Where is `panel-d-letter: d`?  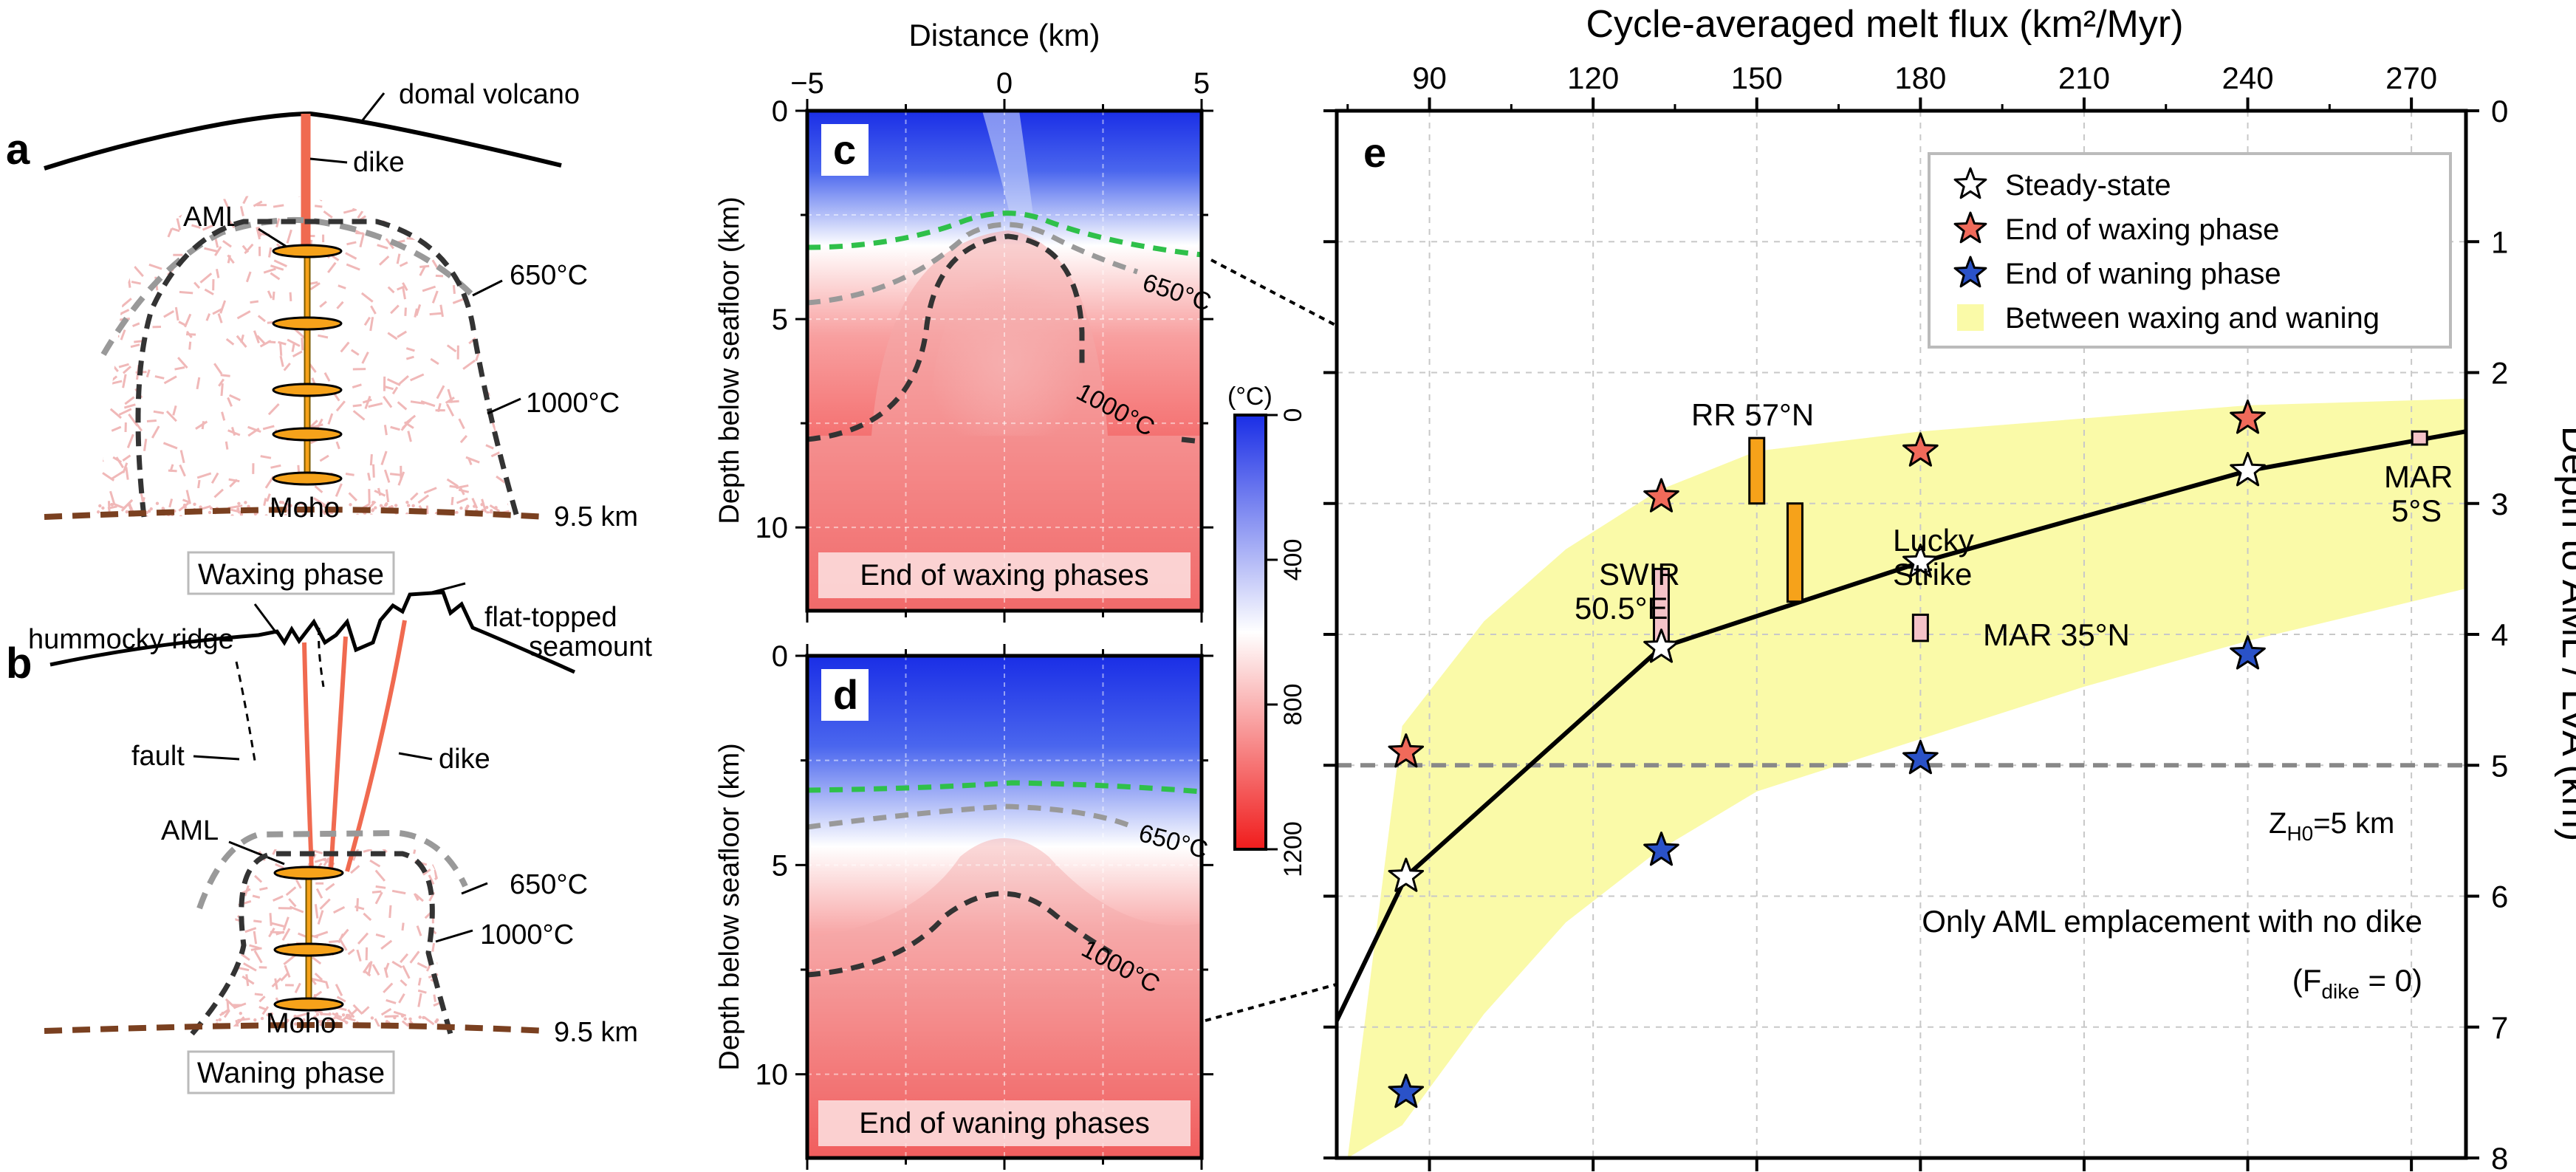
panel-d-letter: d is located at coordinates (845, 694).